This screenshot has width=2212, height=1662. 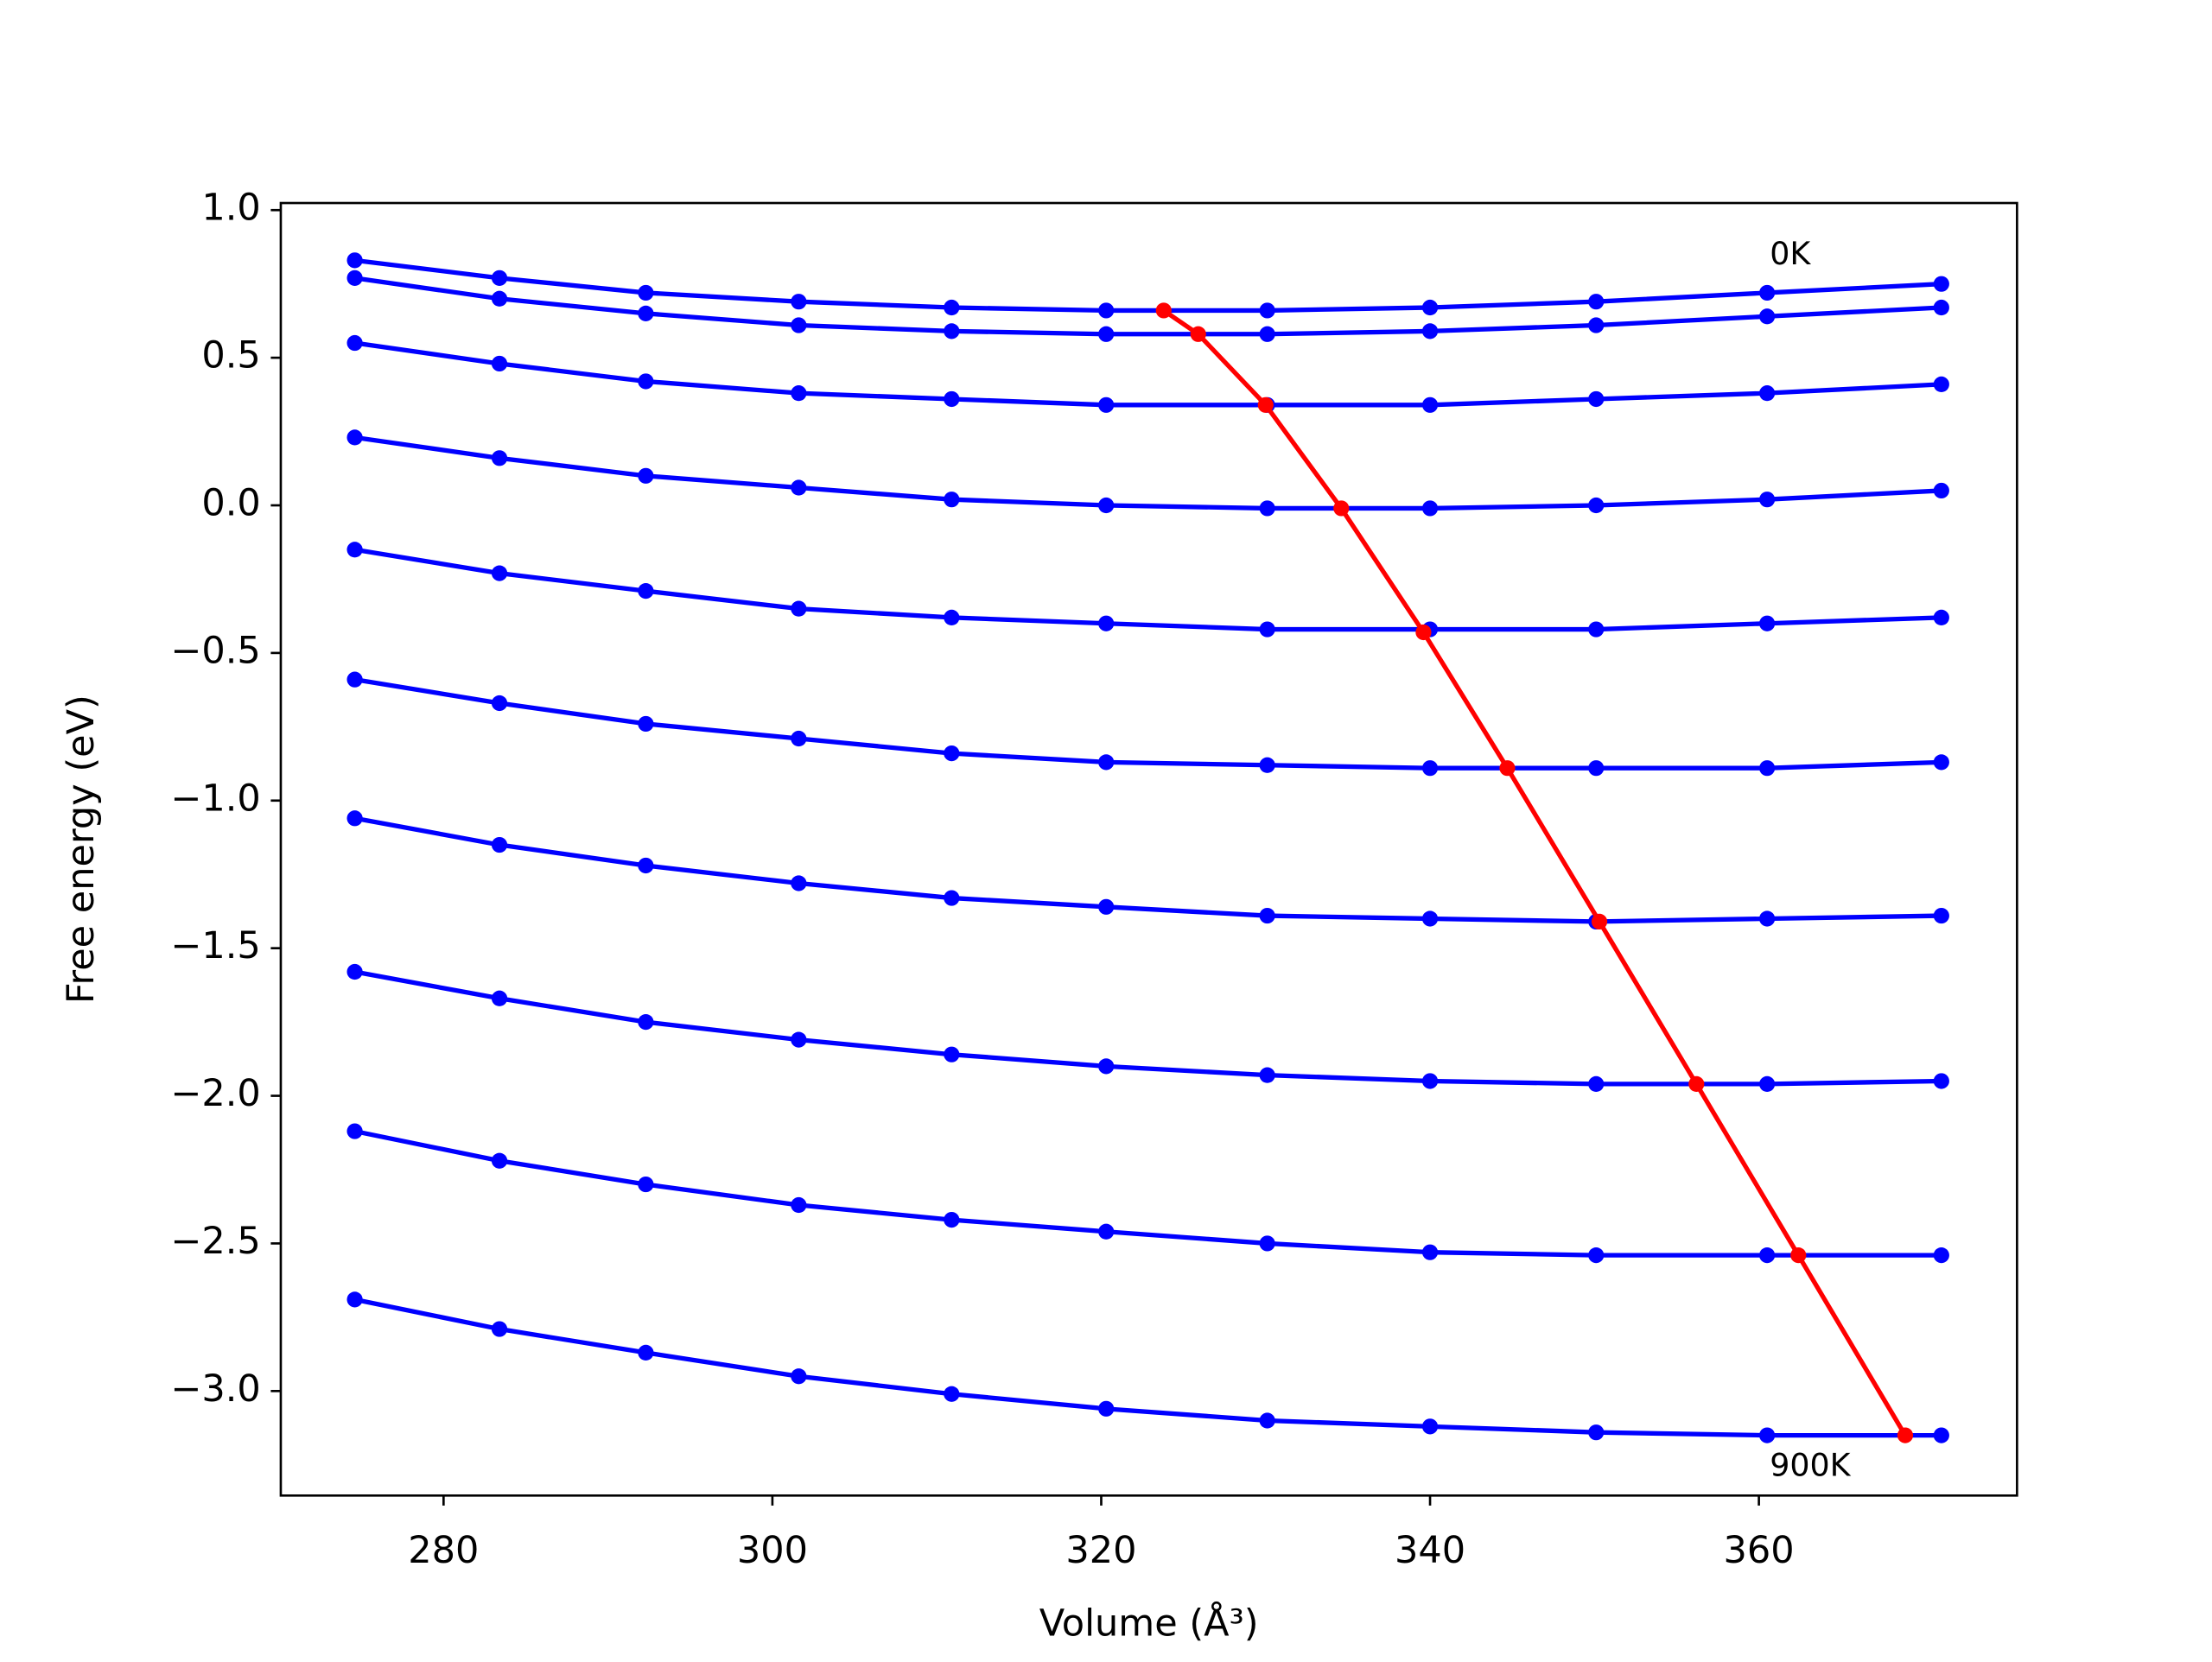 What do you see at coordinates (772, 1550) in the screenshot?
I see `x-tick-label: 300` at bounding box center [772, 1550].